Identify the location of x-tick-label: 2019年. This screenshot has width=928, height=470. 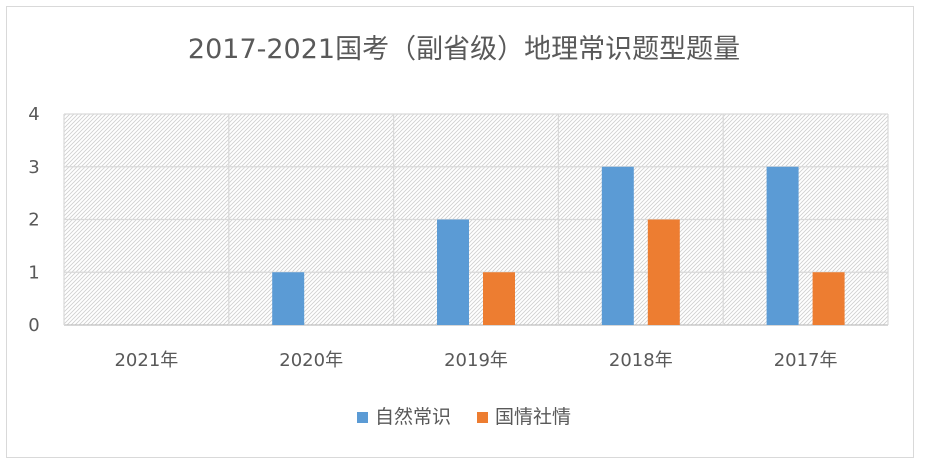
(476, 360).